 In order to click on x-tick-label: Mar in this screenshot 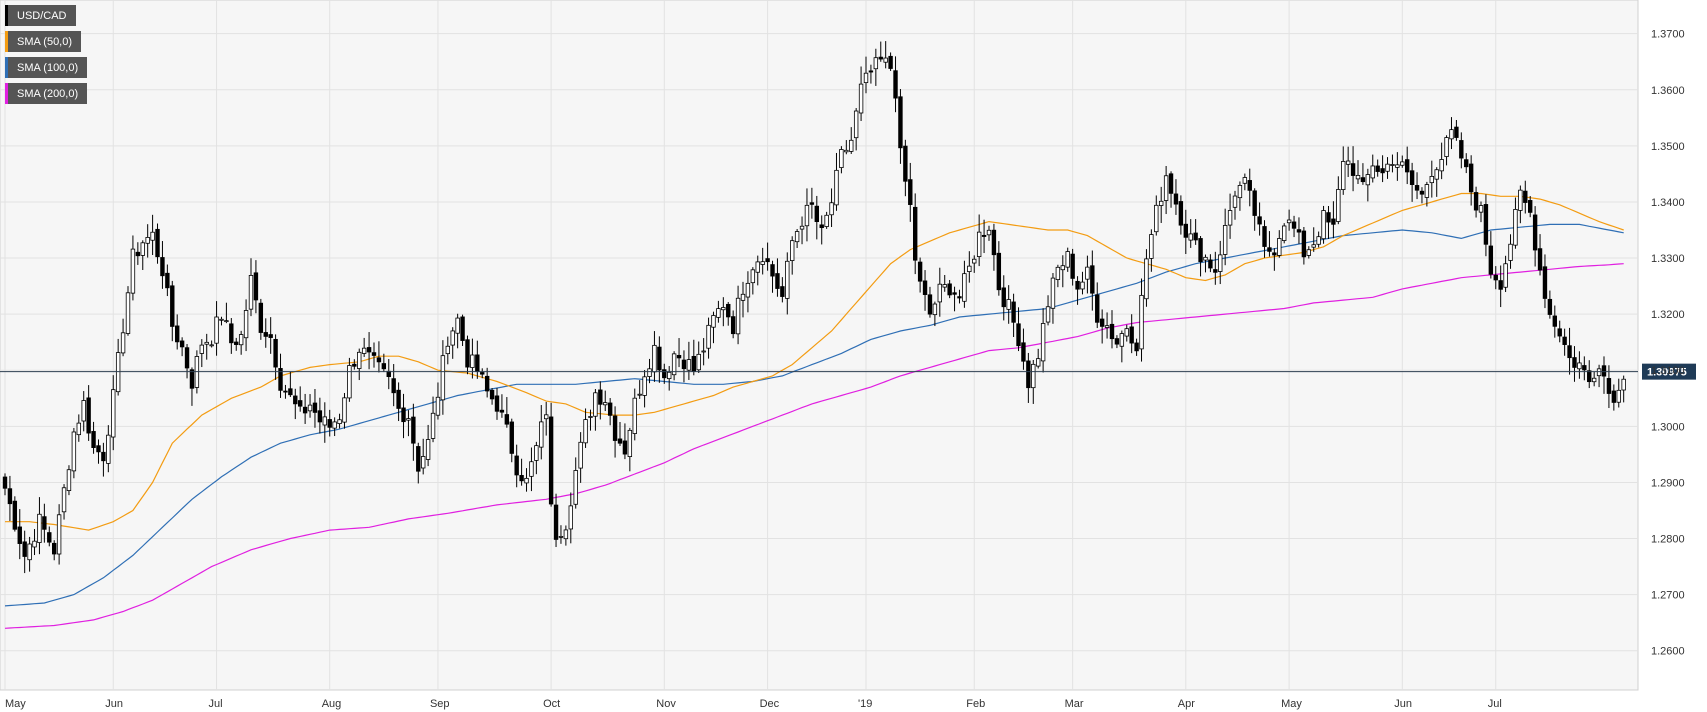, I will do `click(1074, 704)`.